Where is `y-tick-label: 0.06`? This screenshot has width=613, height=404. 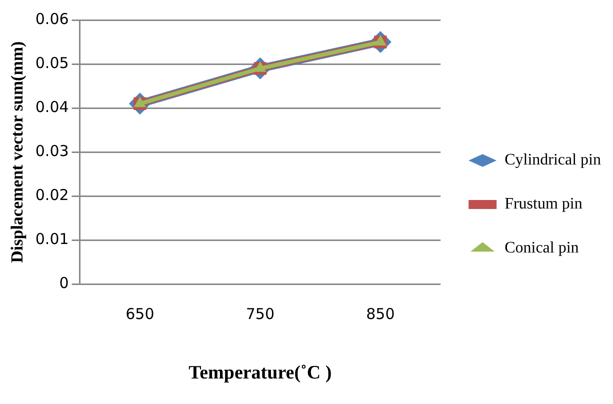
y-tick-label: 0.06 is located at coordinates (52, 19).